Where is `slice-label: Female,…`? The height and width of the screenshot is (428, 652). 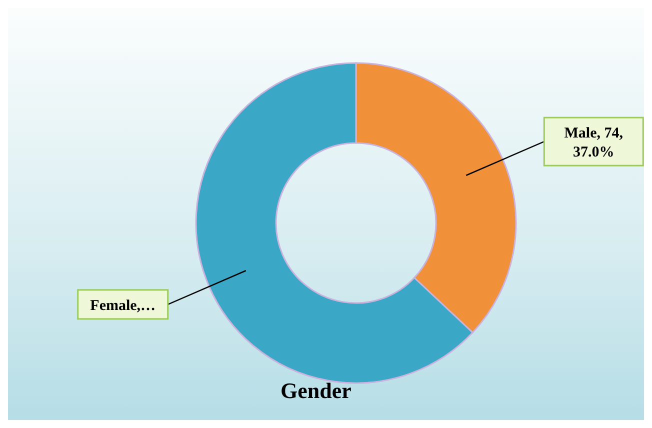
slice-label: Female,… is located at coordinates (123, 306).